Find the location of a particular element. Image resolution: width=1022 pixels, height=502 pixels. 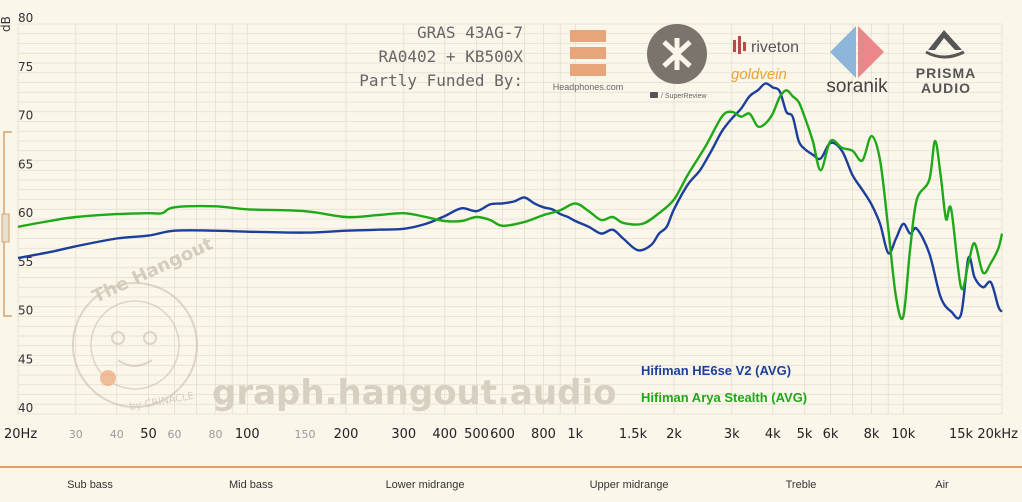

y-tick-label: 75 is located at coordinates (25, 67).